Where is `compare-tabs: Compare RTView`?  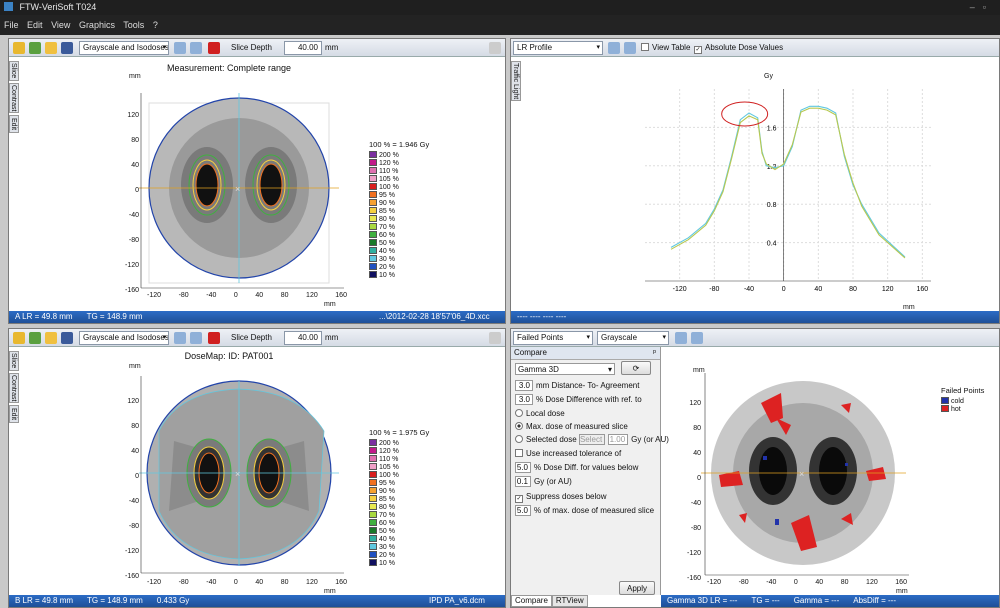
compare-tabs: Compare RTView is located at coordinates (549, 601).